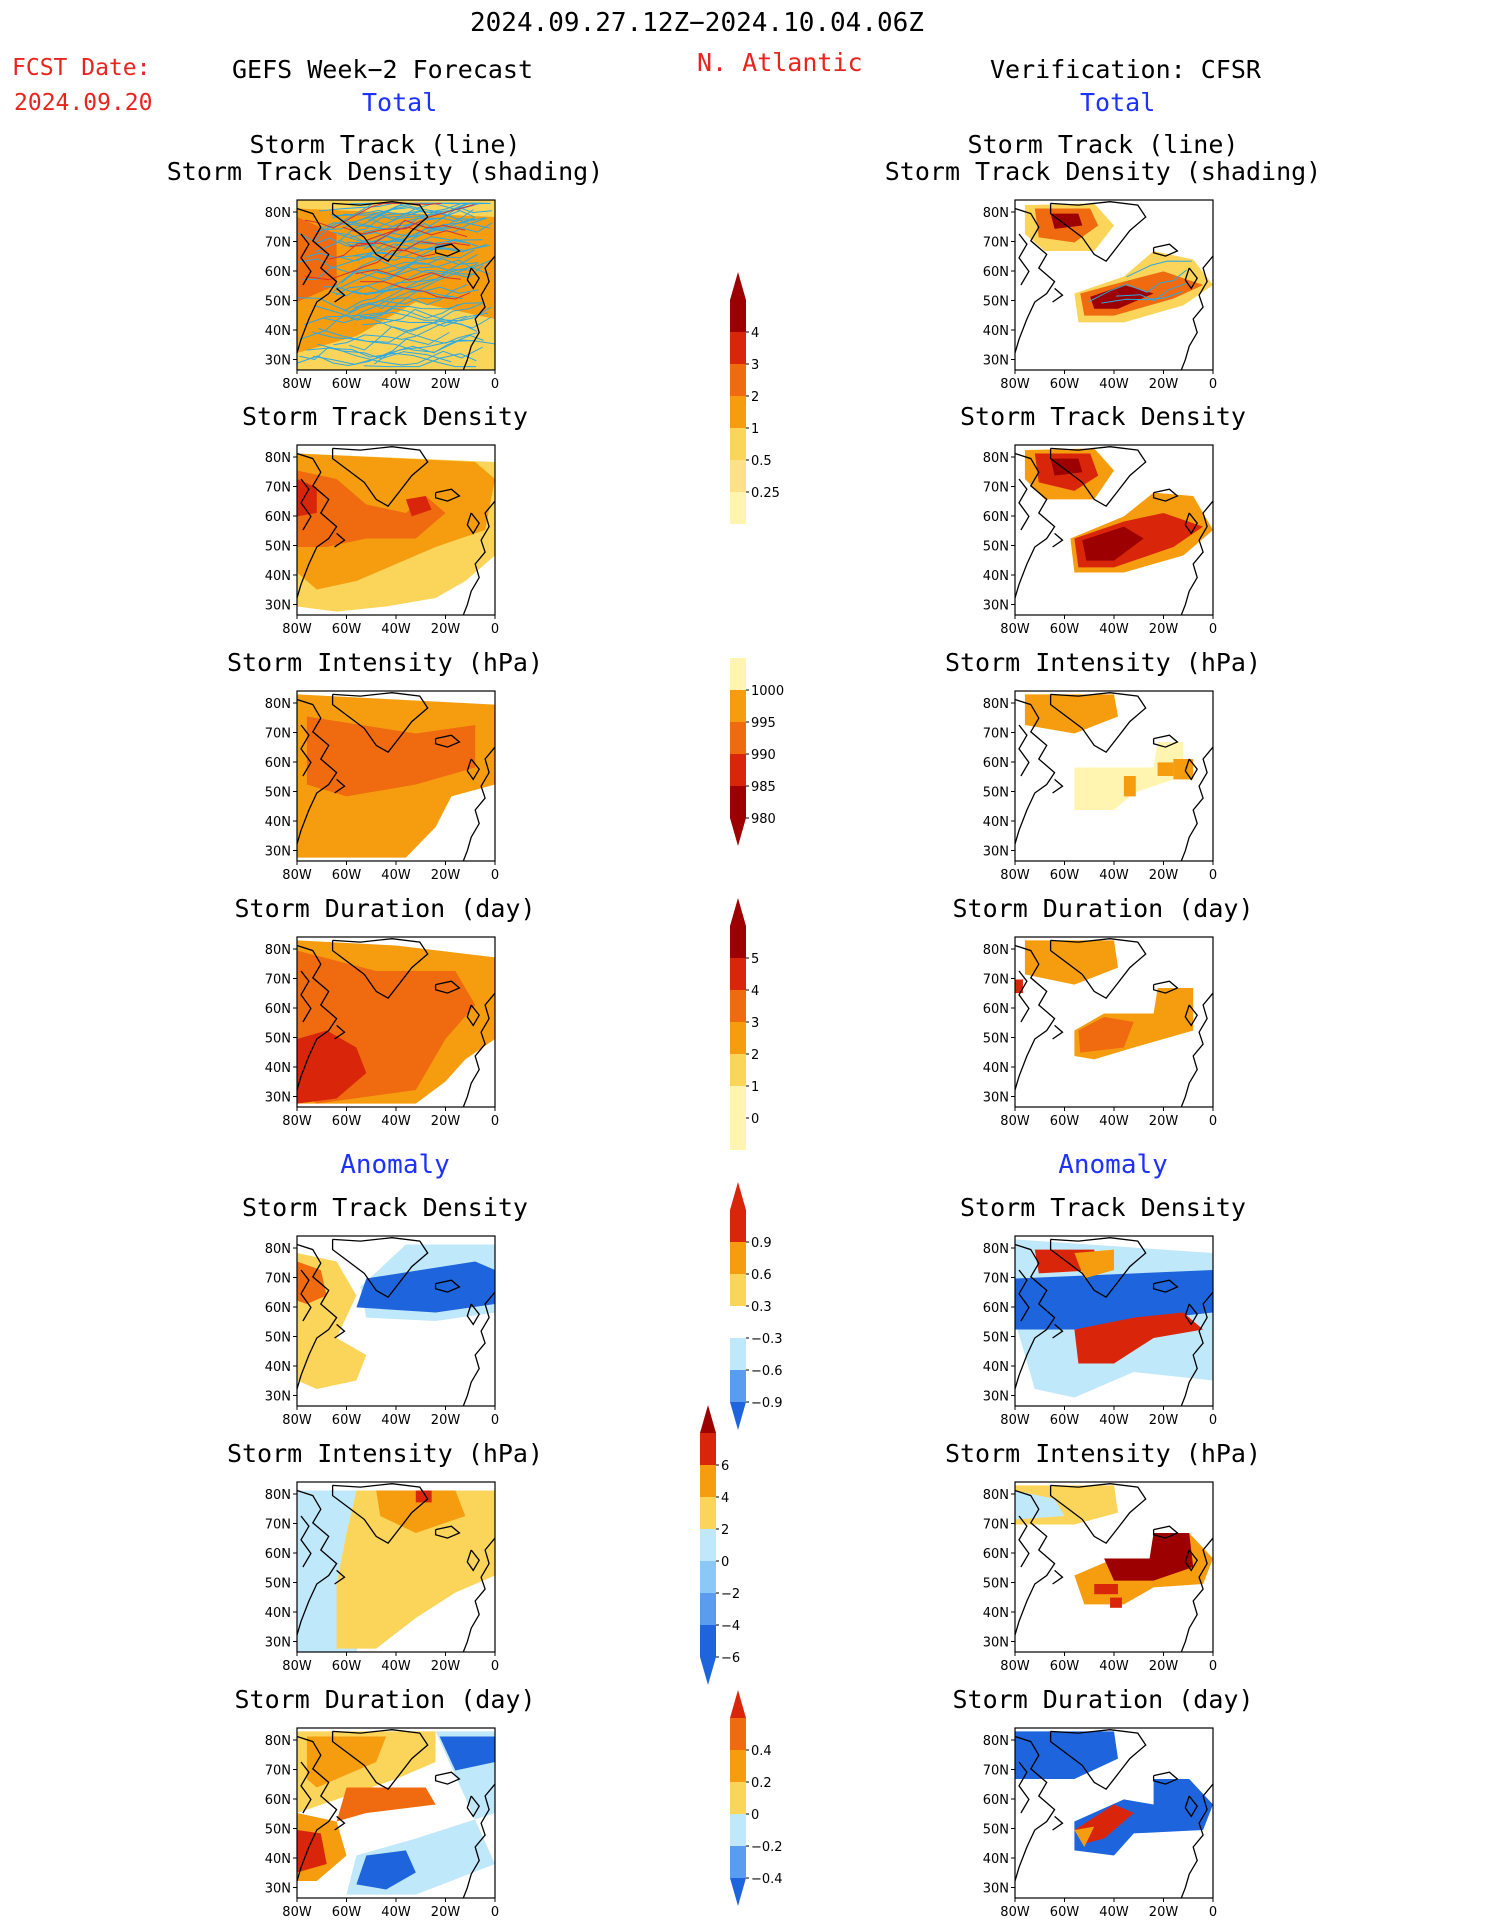  What do you see at coordinates (996, 1554) in the screenshot?
I see `lat-label: 60N` at bounding box center [996, 1554].